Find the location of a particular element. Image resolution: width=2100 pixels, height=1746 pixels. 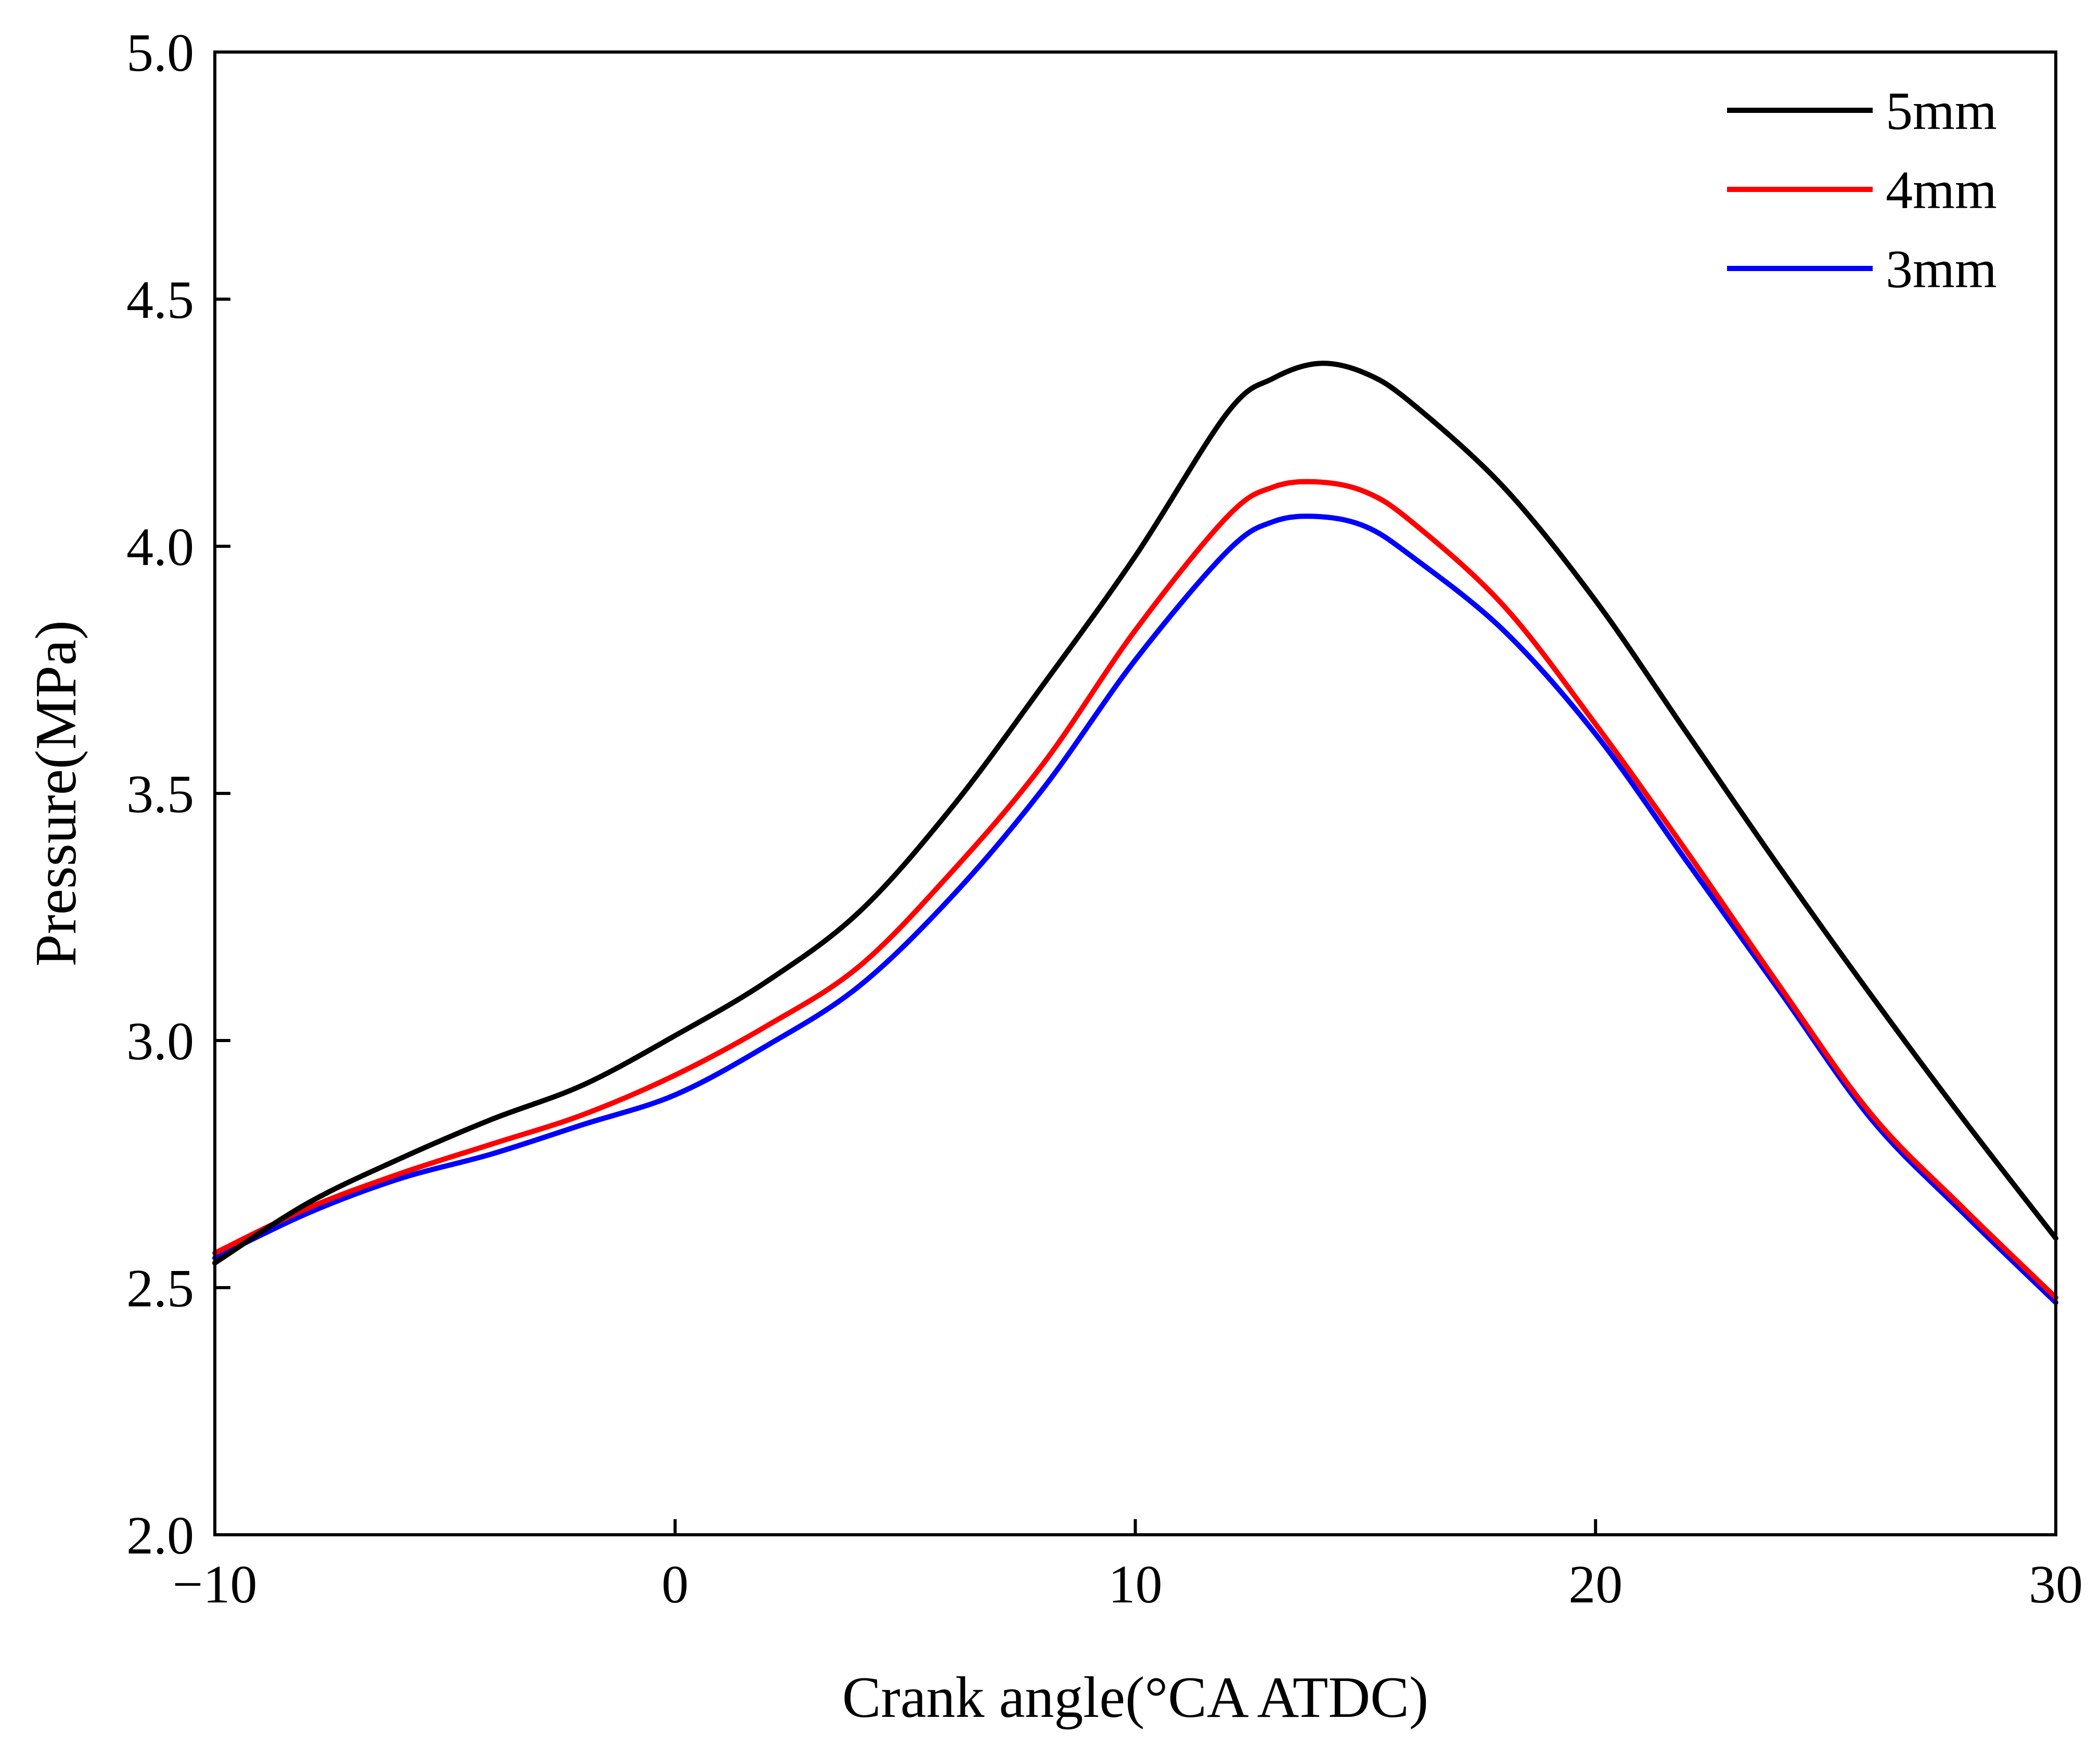

x-axis-title: Crank angle(°CA ATDC) is located at coordinates (1135, 1697).